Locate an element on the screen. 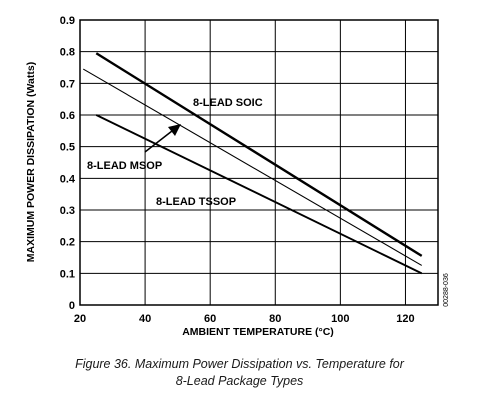 This screenshot has height=404, width=479. x-tick-label-80: 80 is located at coordinates (275, 319).